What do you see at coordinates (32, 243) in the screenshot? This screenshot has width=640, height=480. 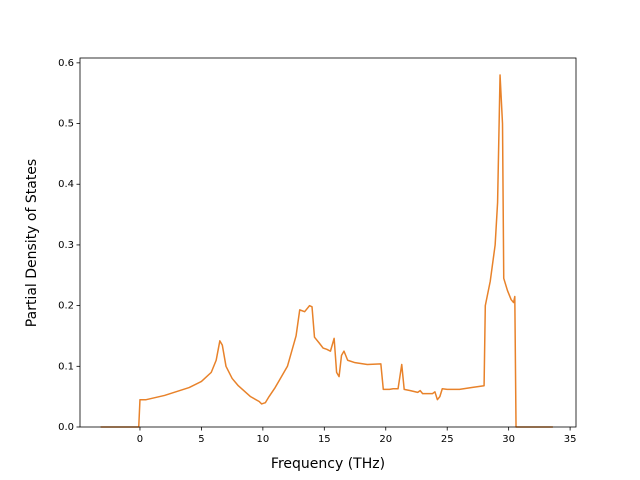 I see `y-axis-label: Partial Density of States` at bounding box center [32, 243].